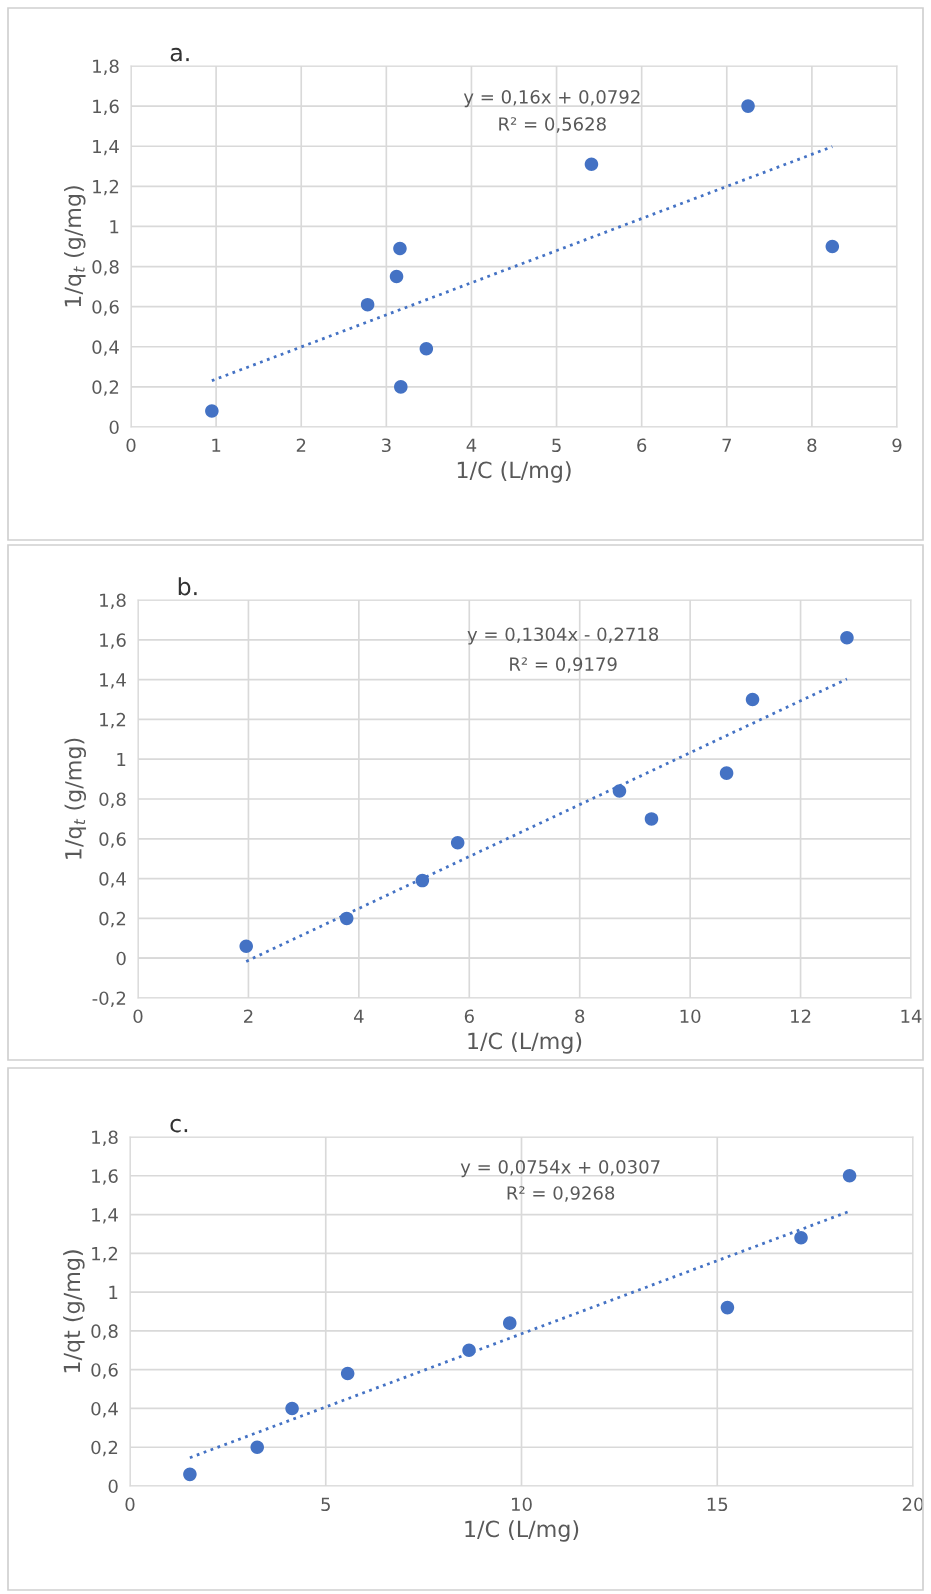 This screenshot has height=1594, width=931. I want to click on x-tick-label: 20, so click(913, 1504).